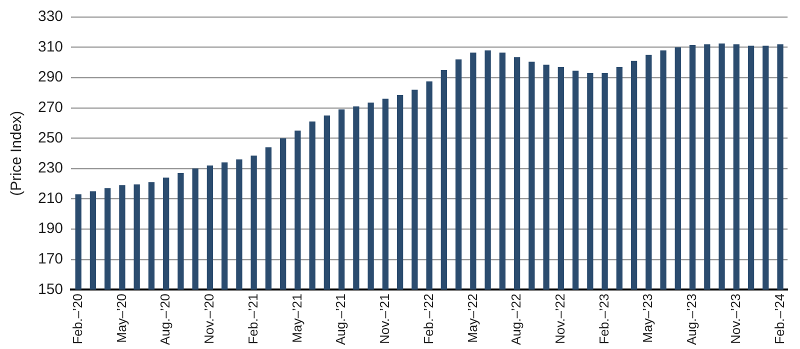 This screenshot has height=349, width=800. Describe the element at coordinates (735, 319) in the screenshot. I see `x-tick-label: Nov.–’23` at that location.